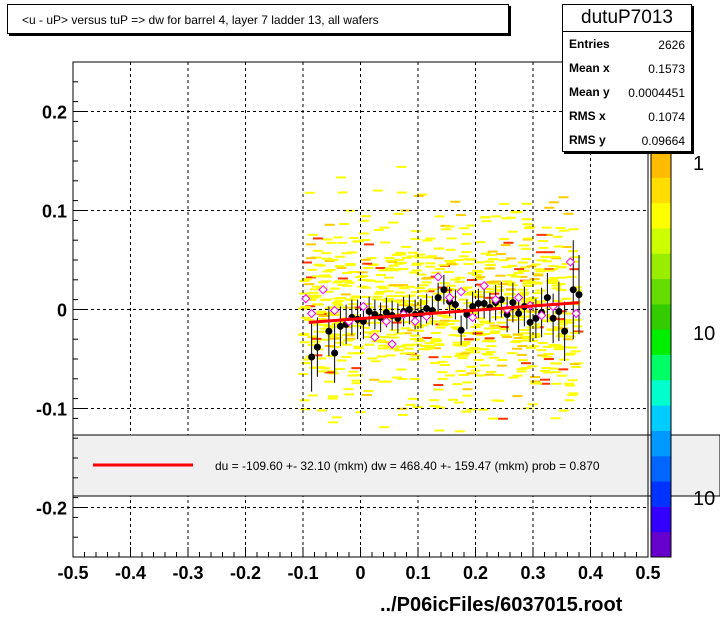 This screenshot has height=620, width=720. Describe the element at coordinates (627, 18) in the screenshot. I see `stats-name: dutuP7013` at that location.